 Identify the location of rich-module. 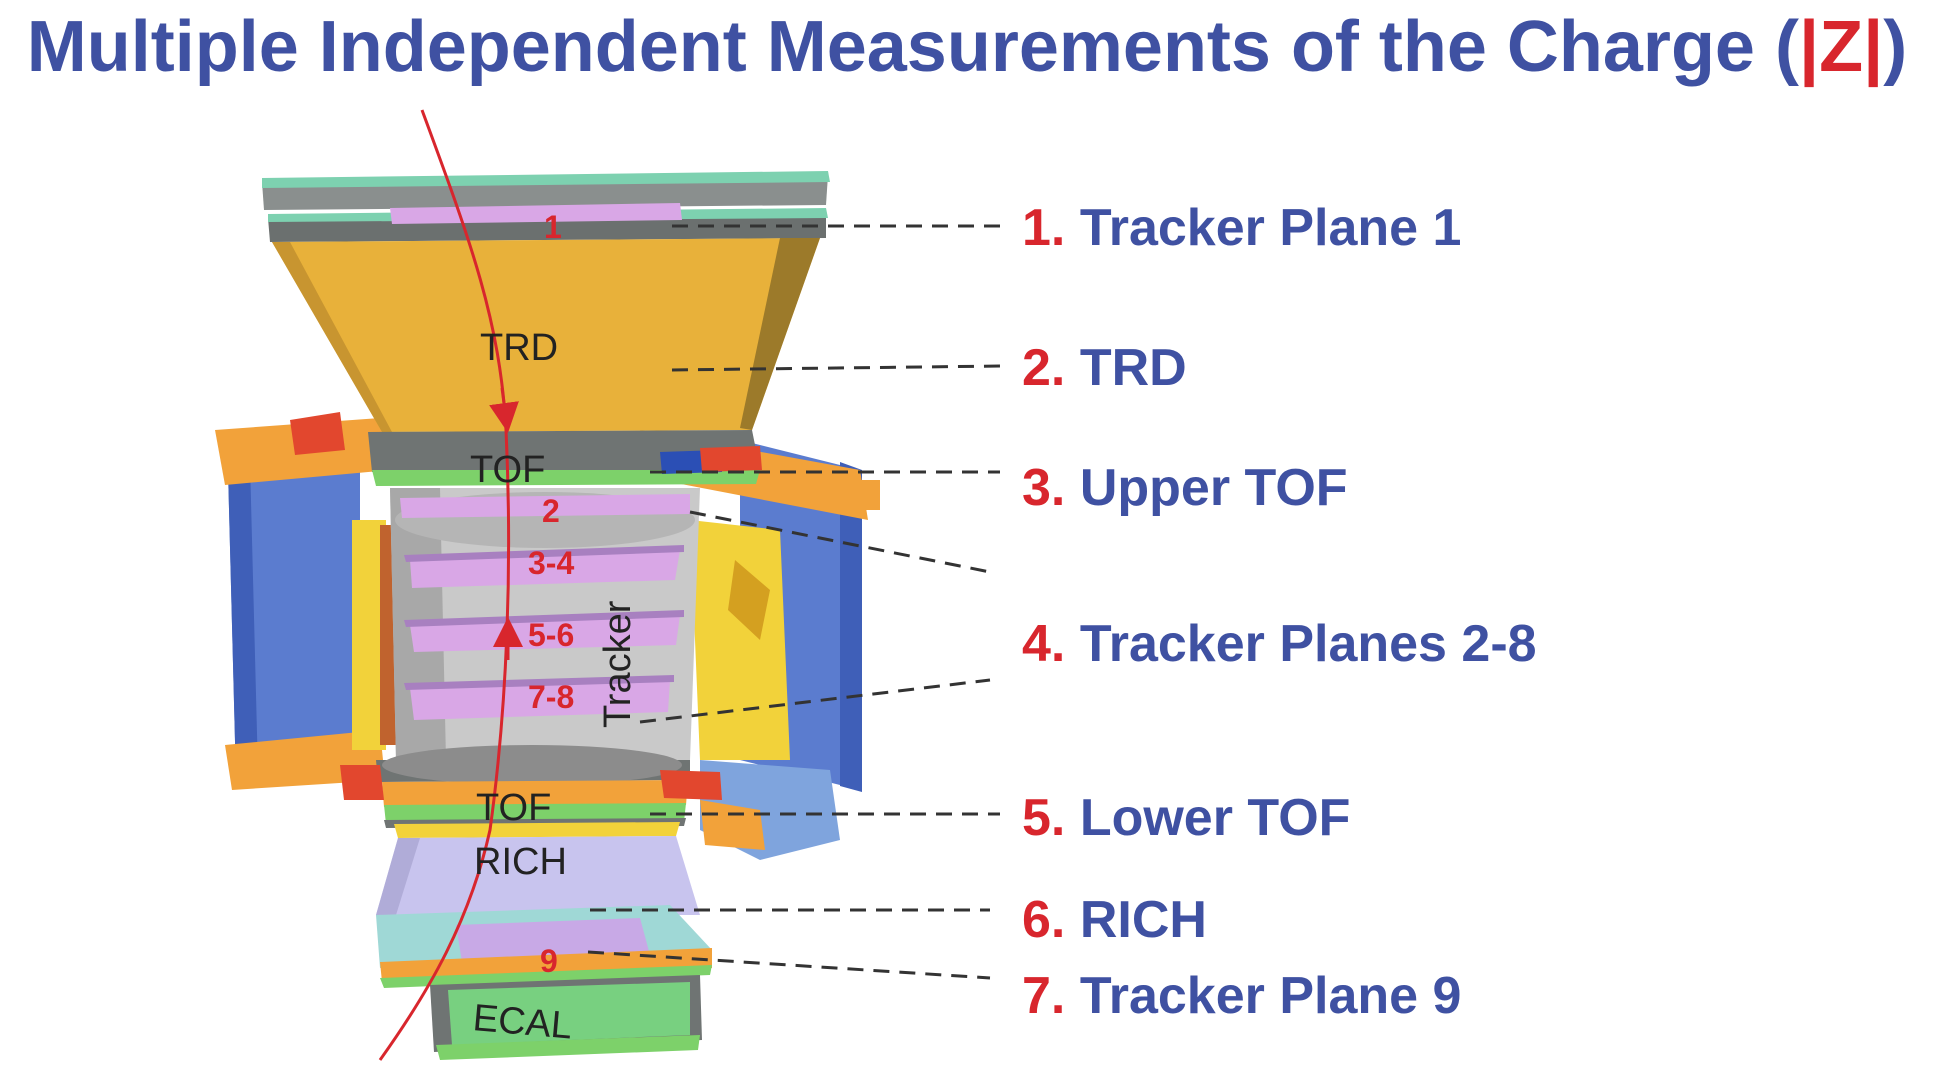
(538, 875).